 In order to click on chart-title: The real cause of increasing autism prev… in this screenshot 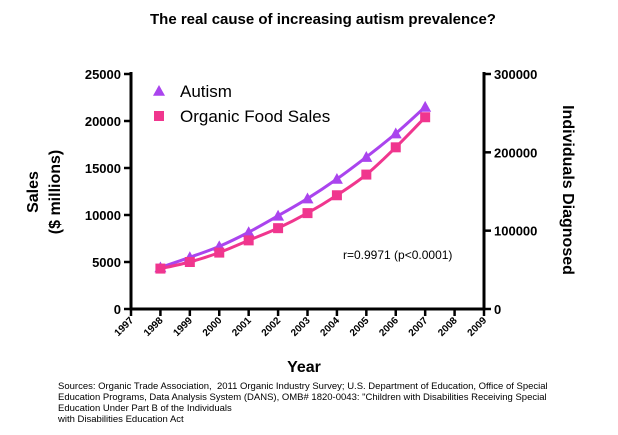, I will do `click(323, 19)`.